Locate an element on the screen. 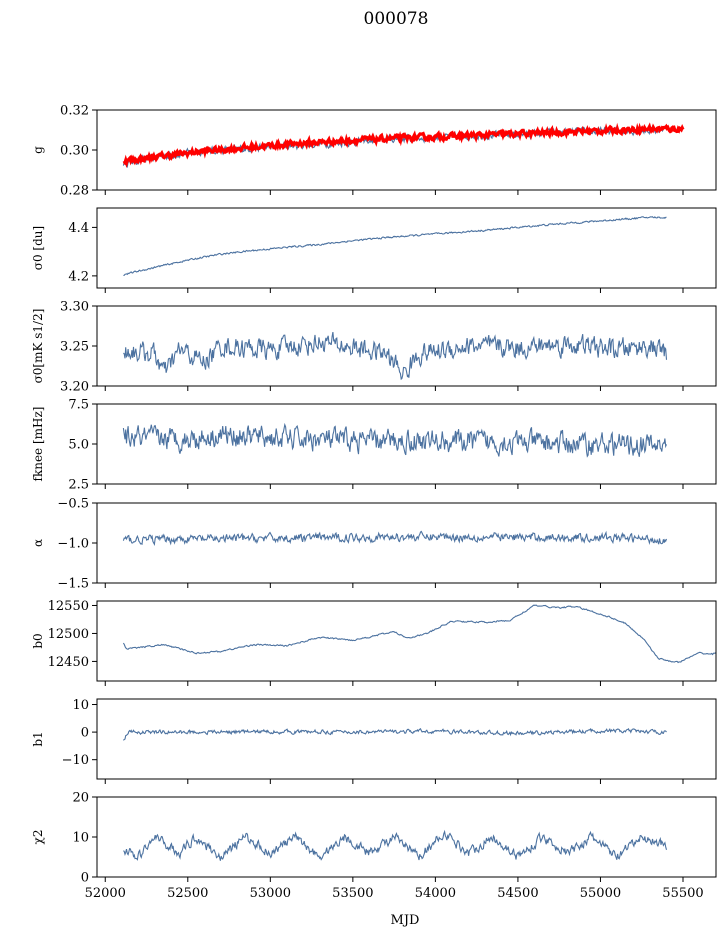 This screenshot has width=725, height=936. y-tick-label: 4.2 is located at coordinates (78, 276).